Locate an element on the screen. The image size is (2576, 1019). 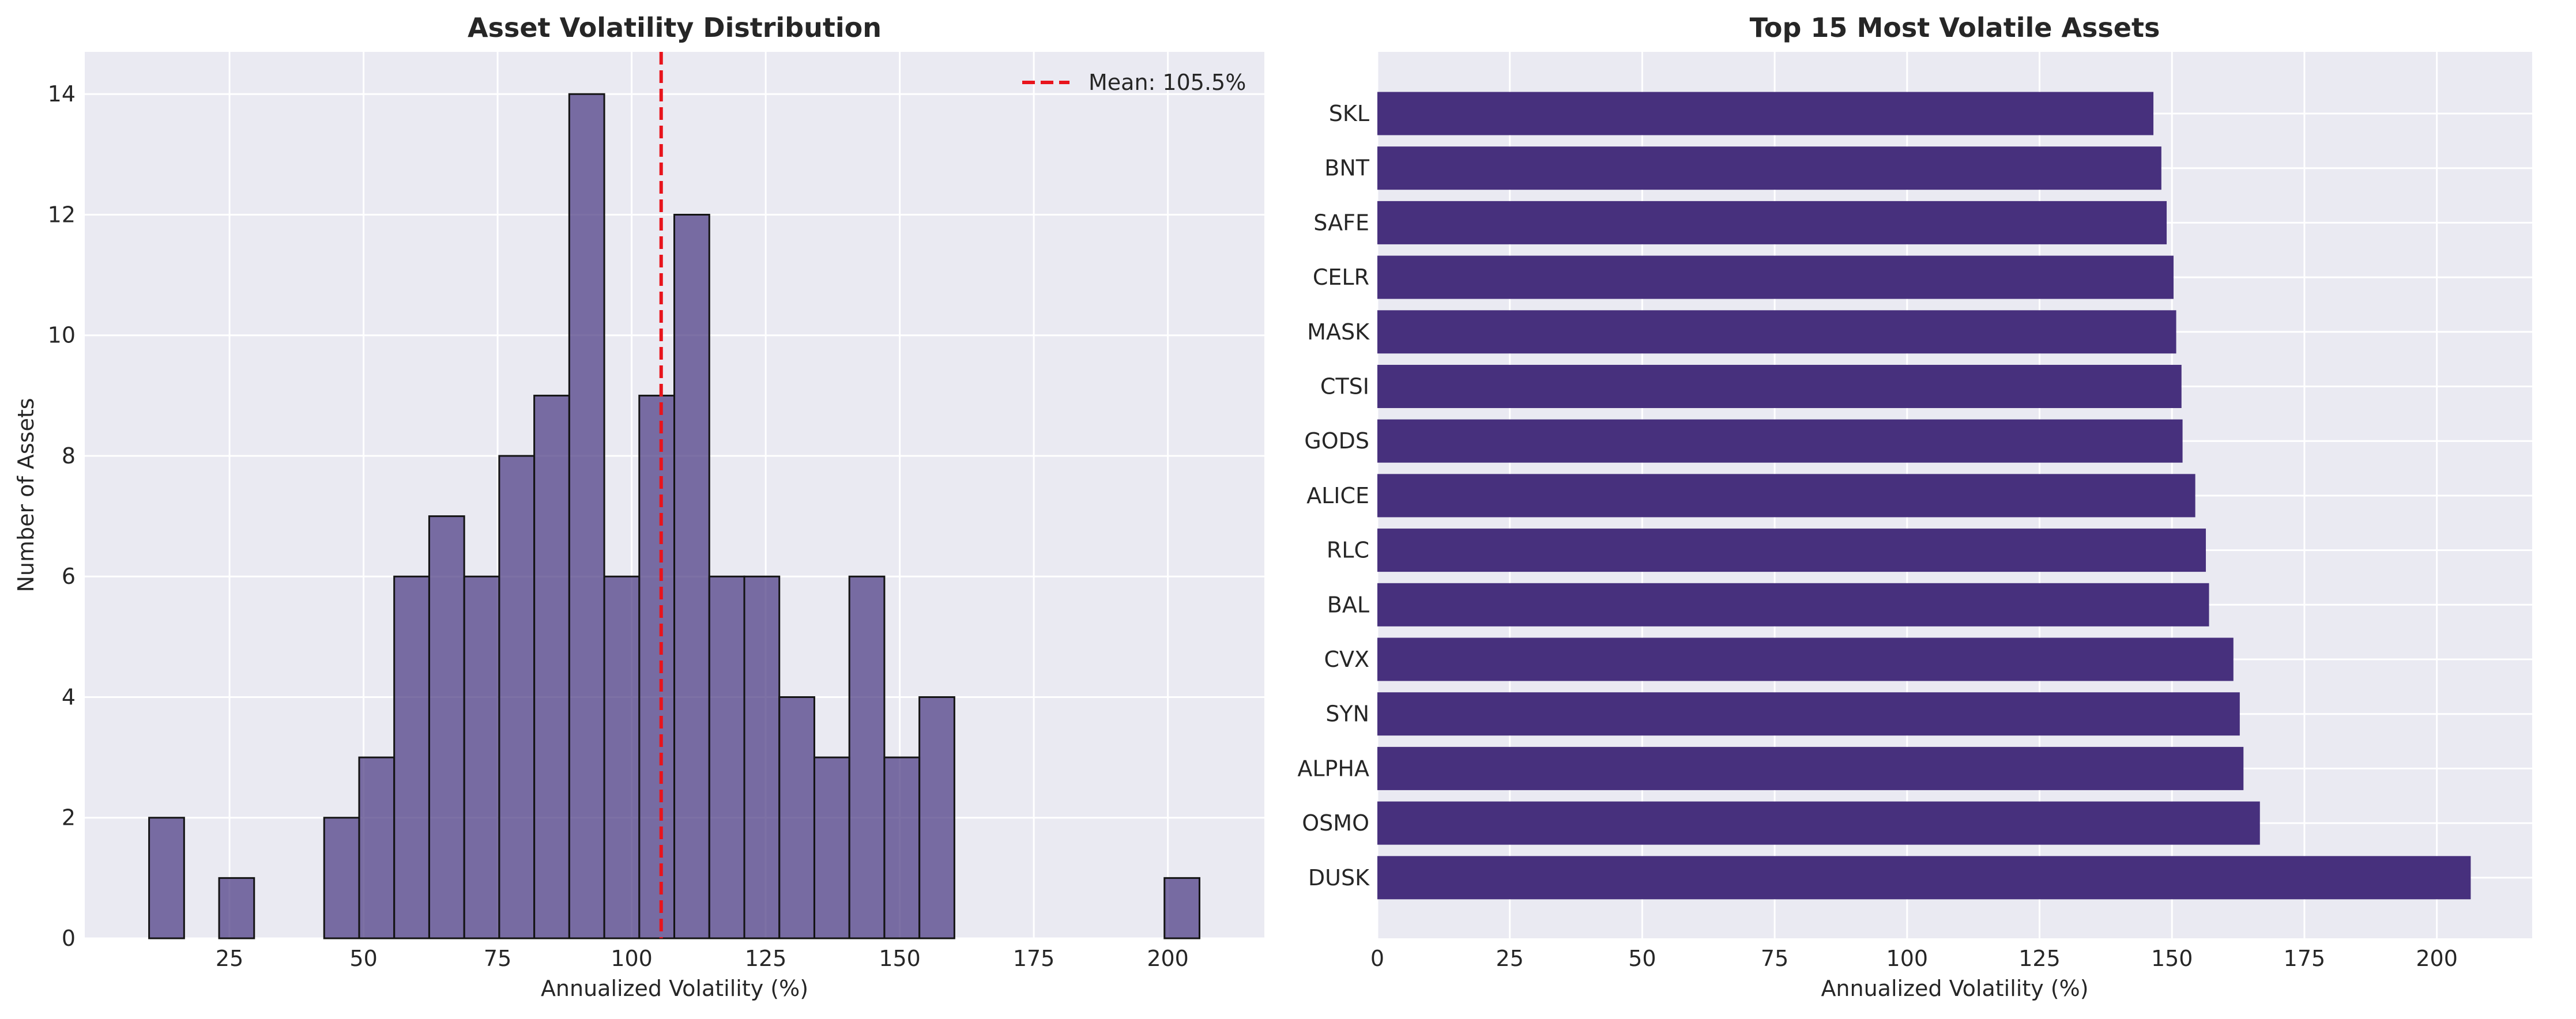
y-tick-label: 14 is located at coordinates (62, 94).